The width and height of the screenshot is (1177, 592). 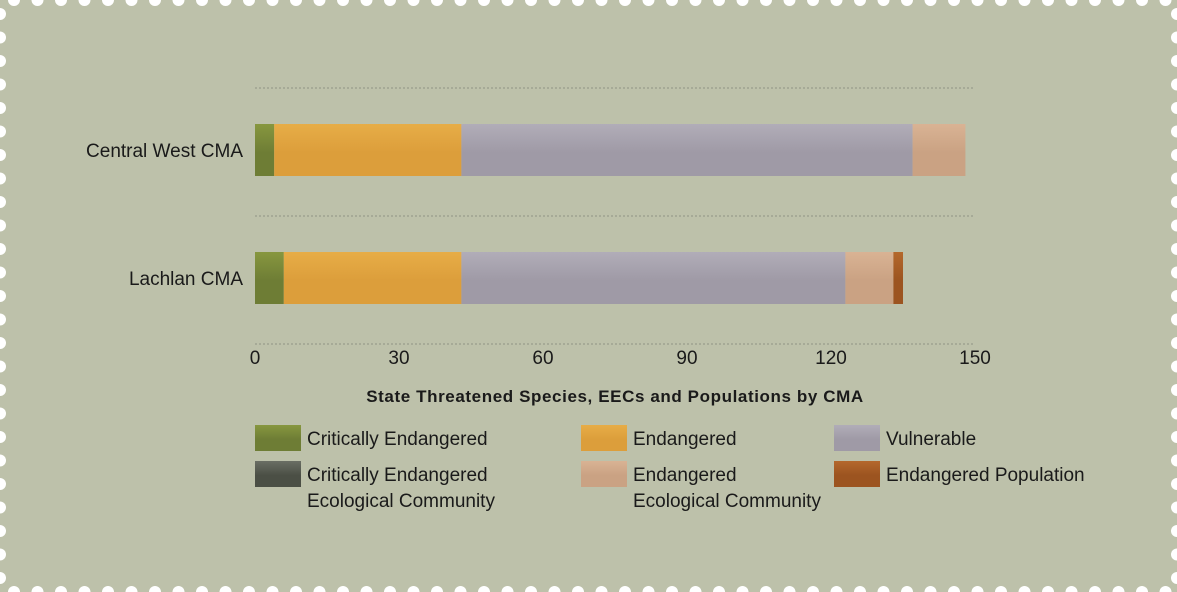 I want to click on legend-item: Endangered Population, so click(x=959, y=474).